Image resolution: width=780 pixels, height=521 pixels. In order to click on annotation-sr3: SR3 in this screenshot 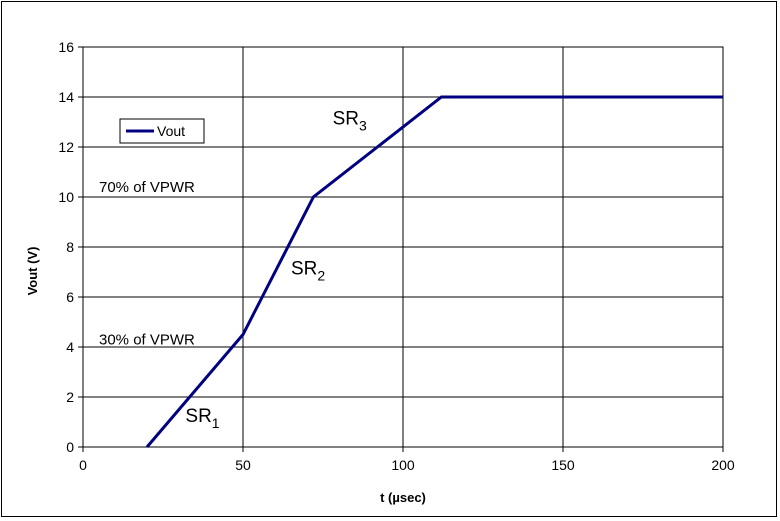, I will do `click(350, 121)`.